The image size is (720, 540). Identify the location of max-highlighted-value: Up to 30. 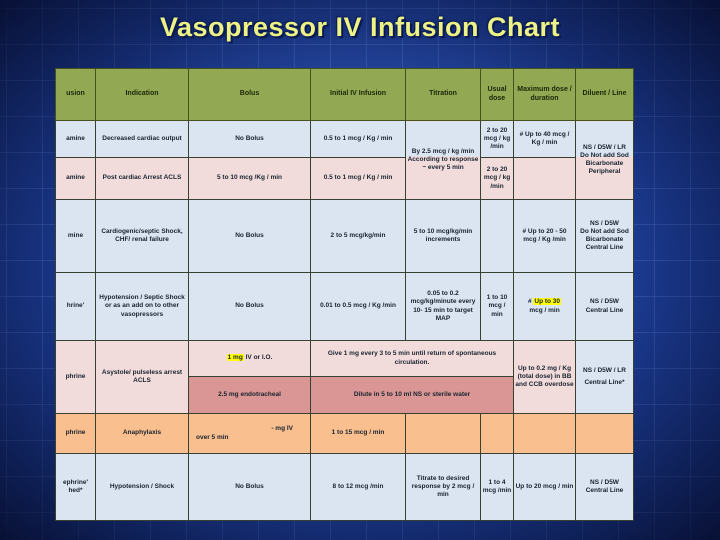
(547, 302).